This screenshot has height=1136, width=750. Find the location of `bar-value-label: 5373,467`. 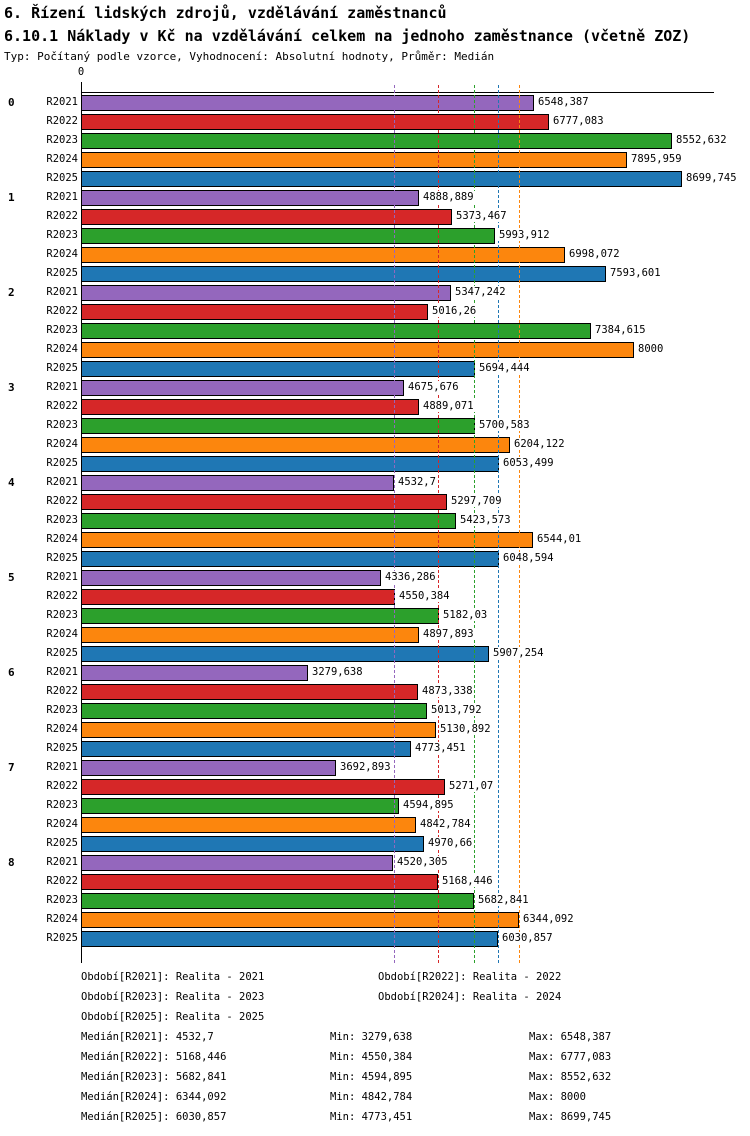

bar-value-label: 5373,467 is located at coordinates (481, 216).